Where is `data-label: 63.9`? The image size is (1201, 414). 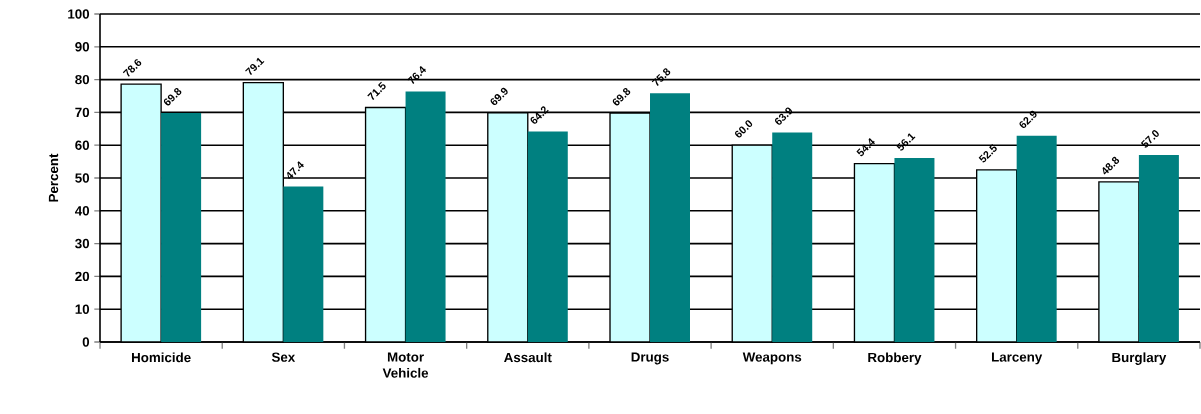 data-label: 63.9 is located at coordinates (783, 116).